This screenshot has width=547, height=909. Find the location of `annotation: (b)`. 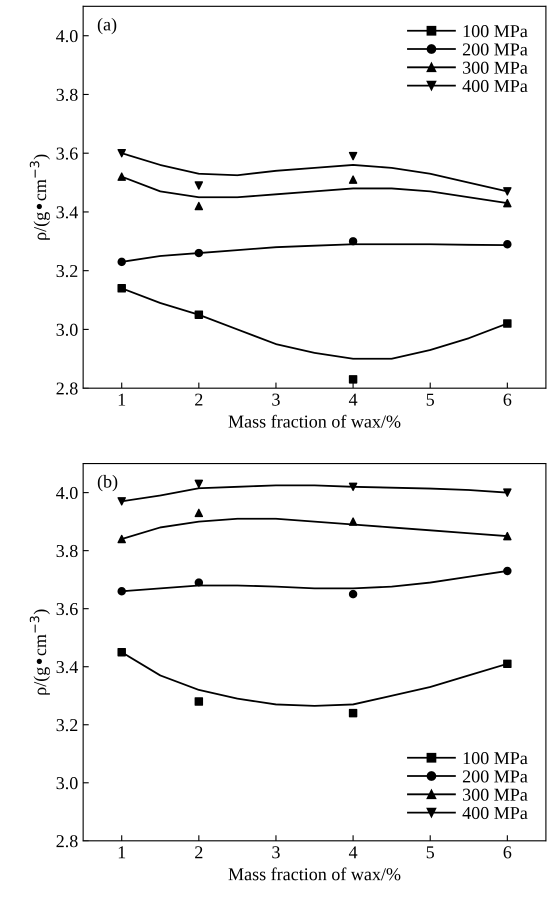

annotation: (b) is located at coordinates (108, 483).